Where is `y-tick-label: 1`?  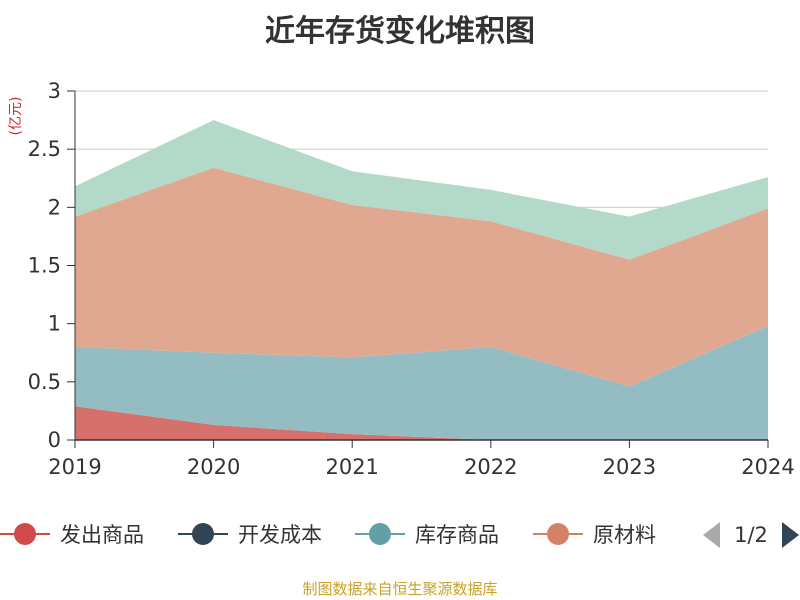 y-tick-label: 1 is located at coordinates (54, 324).